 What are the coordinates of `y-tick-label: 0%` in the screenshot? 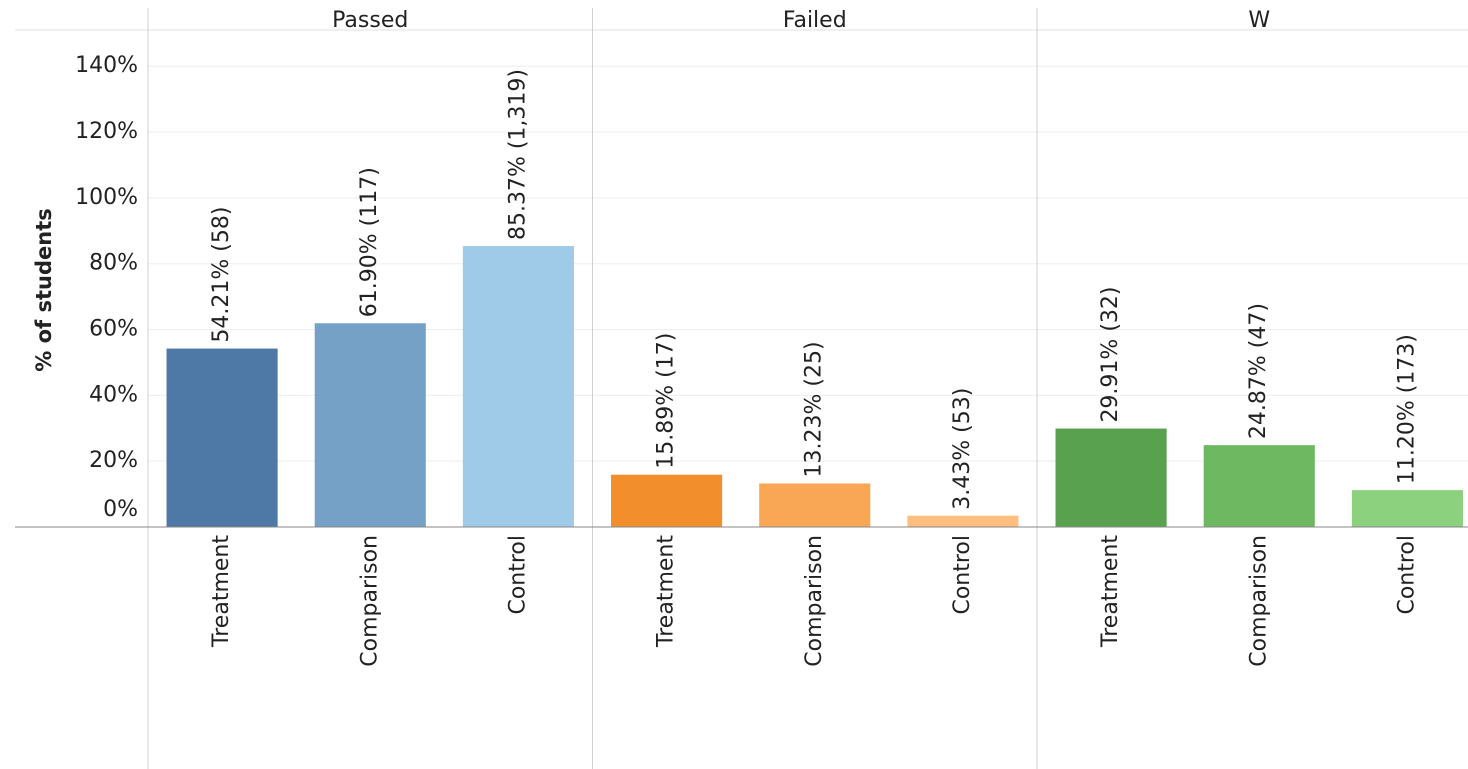 It's located at (120, 509).